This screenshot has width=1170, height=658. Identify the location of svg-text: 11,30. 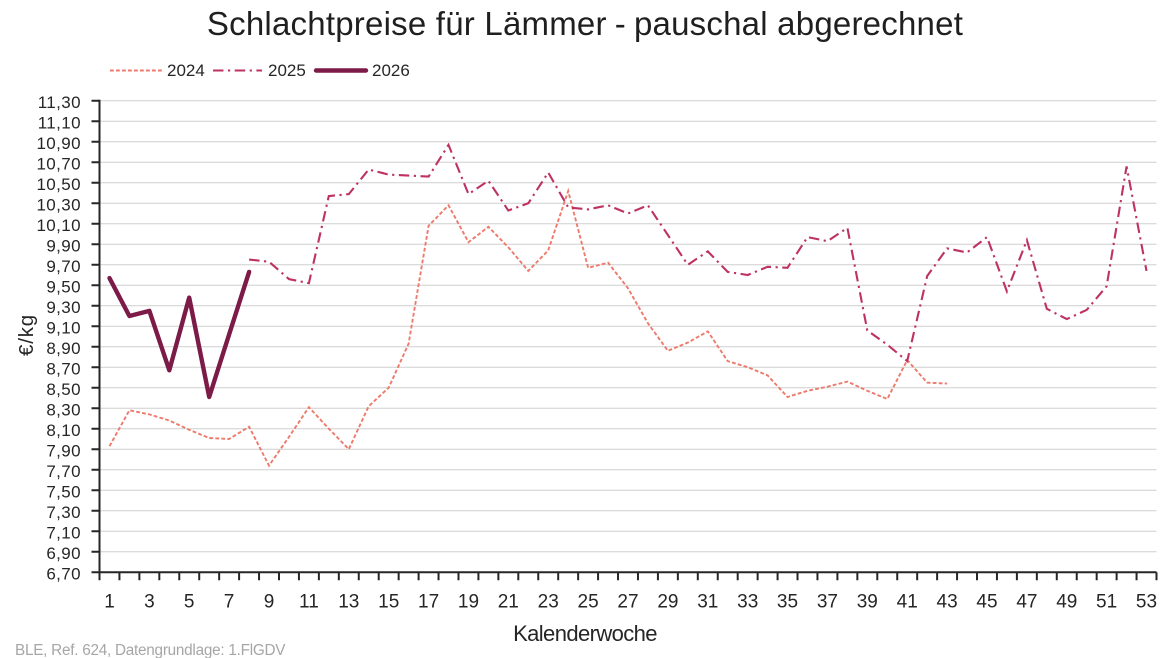
(59, 102).